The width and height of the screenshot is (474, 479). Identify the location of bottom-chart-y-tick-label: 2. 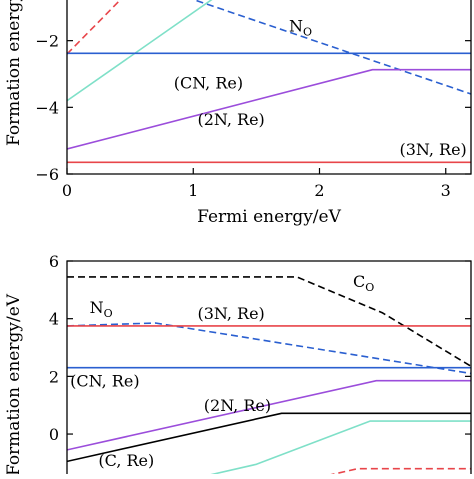
(54, 376).